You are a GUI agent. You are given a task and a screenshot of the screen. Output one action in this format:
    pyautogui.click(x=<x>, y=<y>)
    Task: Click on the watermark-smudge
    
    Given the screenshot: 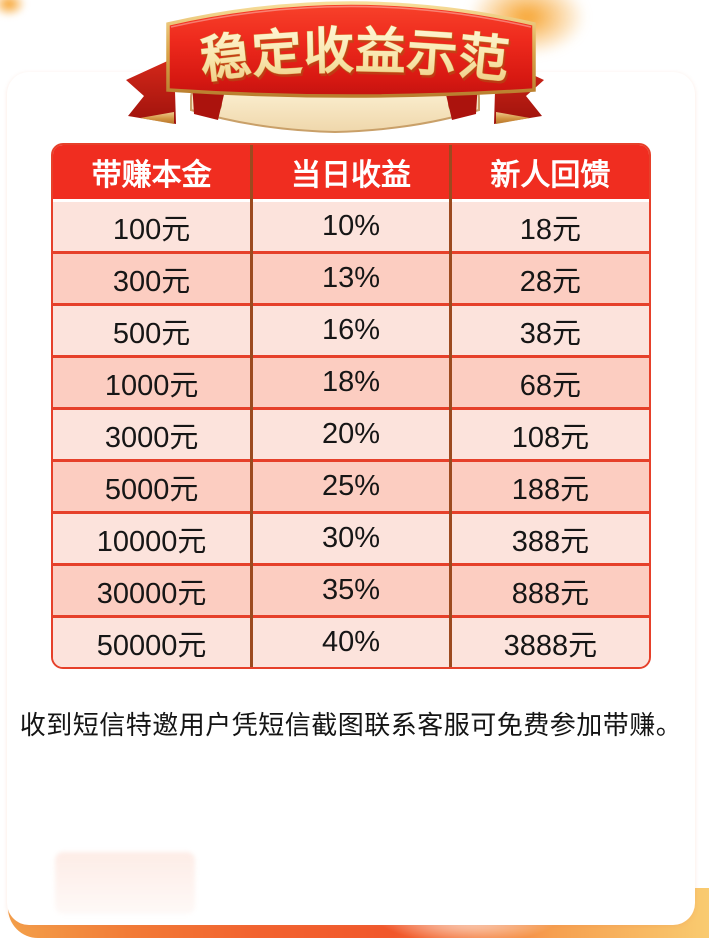 What is the action you would take?
    pyautogui.click(x=125, y=883)
    